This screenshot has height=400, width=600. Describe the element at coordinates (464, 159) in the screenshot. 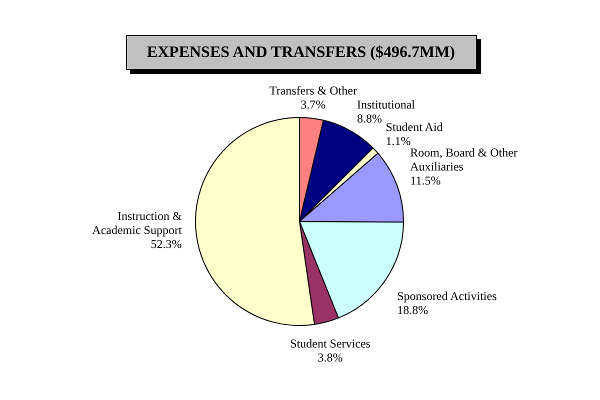

I see `slice-label: Room, Board & Other Auxiliaries` at that location.